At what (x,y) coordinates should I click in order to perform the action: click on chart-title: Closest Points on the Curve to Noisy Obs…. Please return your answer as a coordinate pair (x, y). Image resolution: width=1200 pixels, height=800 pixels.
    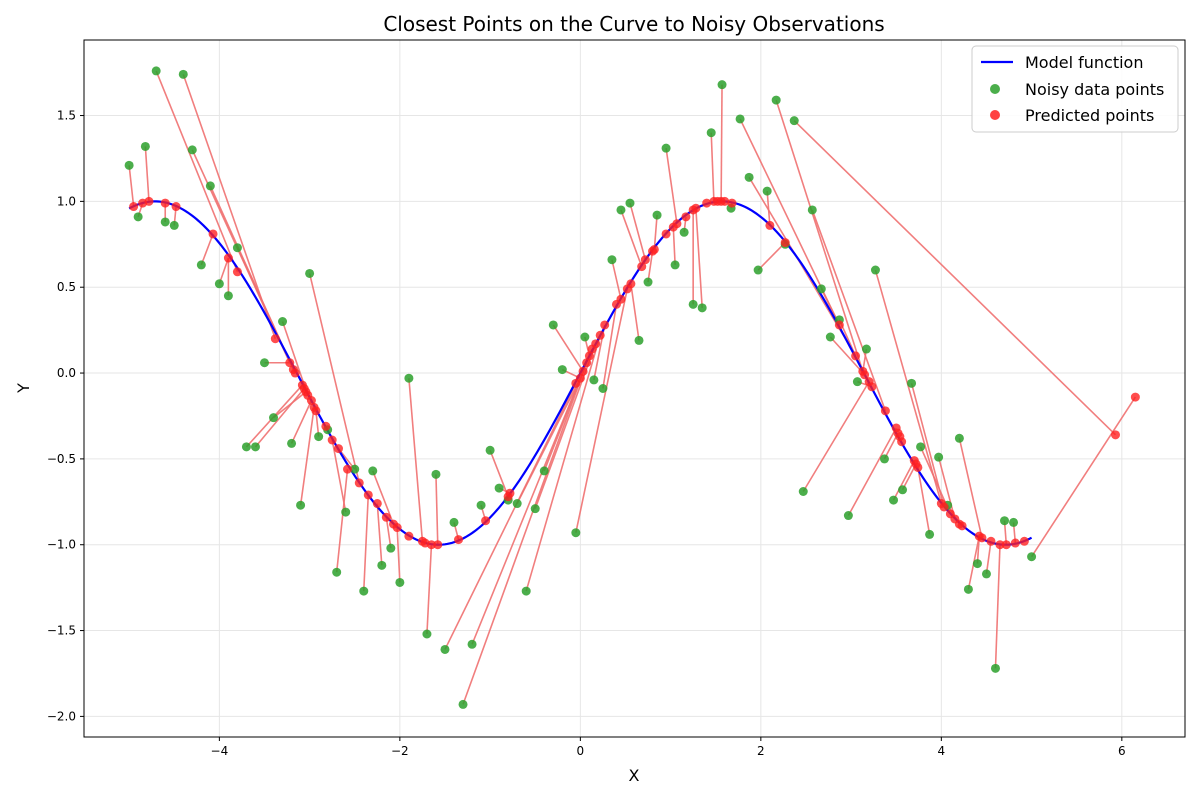
    Looking at the image, I should click on (633, 24).